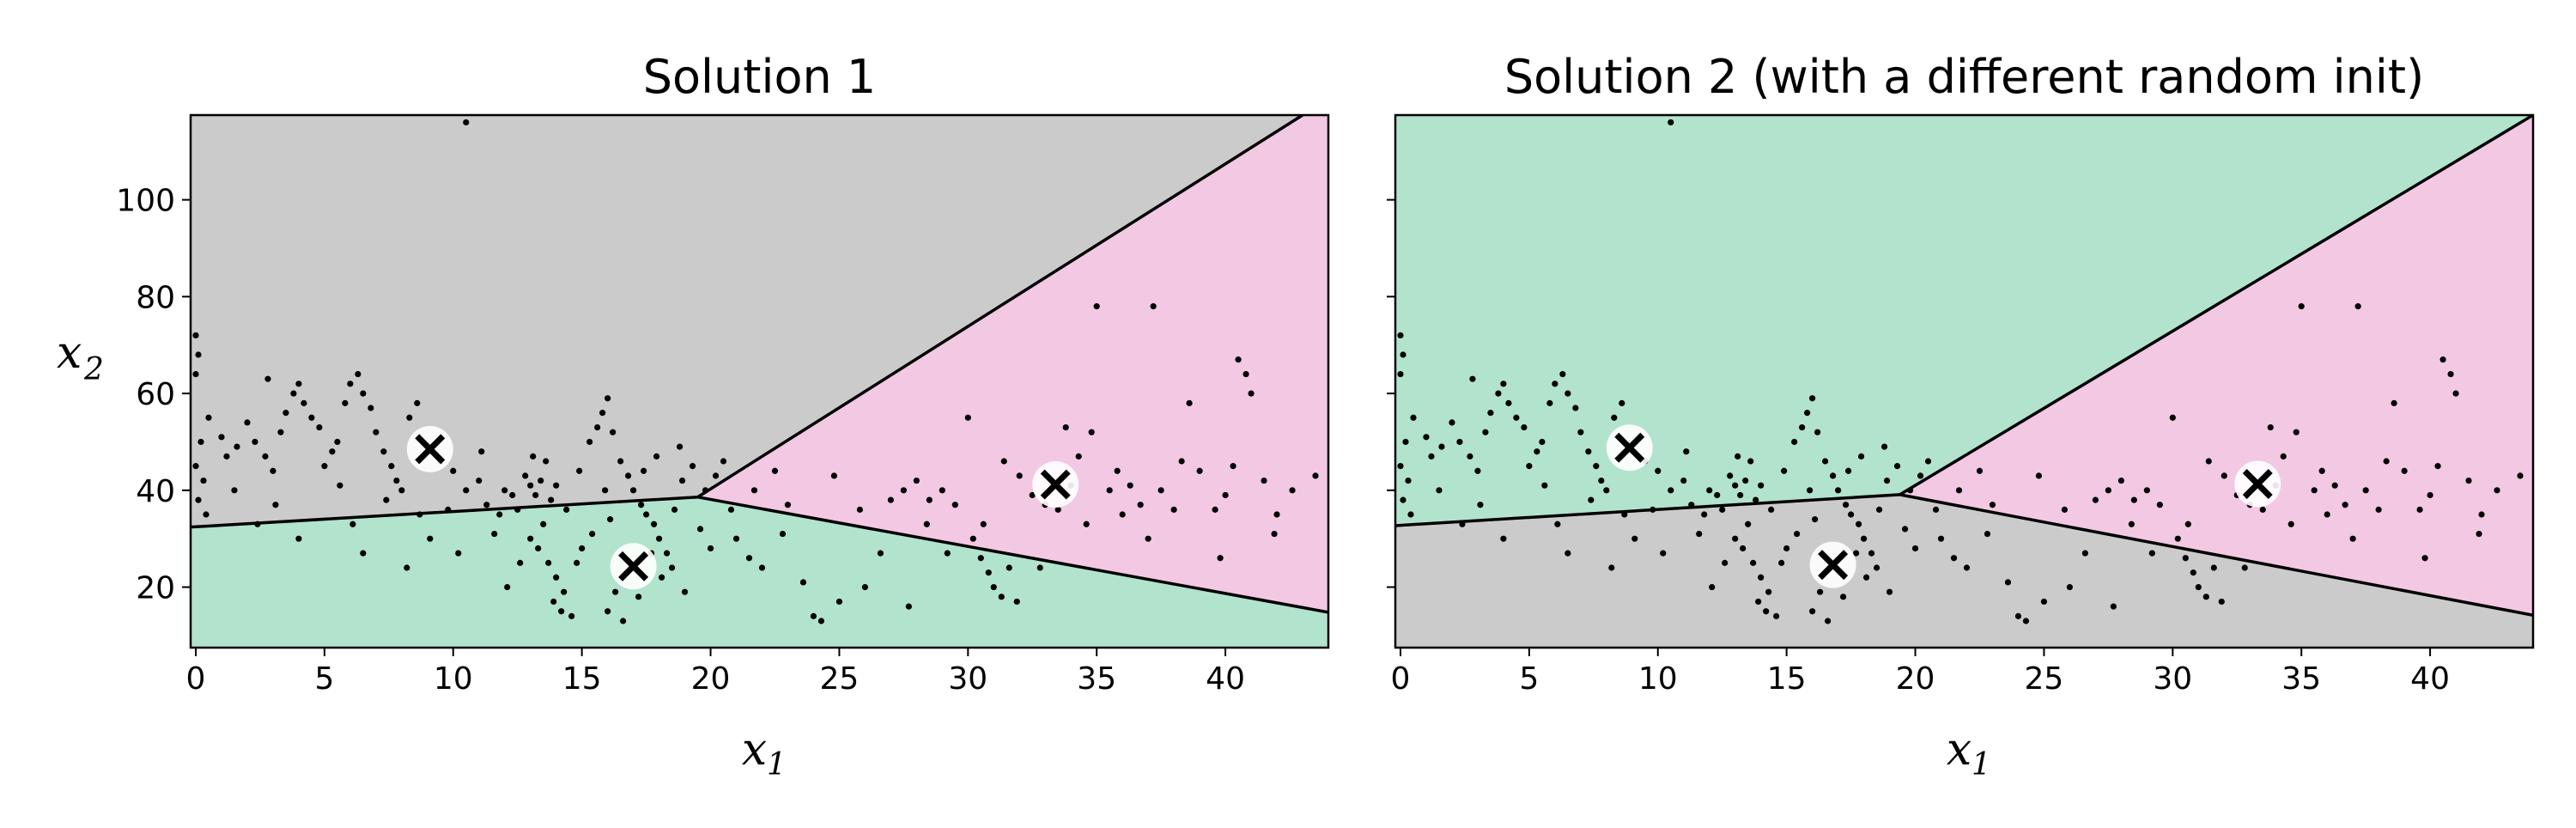 Image resolution: width=2576 pixels, height=828 pixels. What do you see at coordinates (145, 201) in the screenshot?
I see `y-tick-label: 100` at bounding box center [145, 201].